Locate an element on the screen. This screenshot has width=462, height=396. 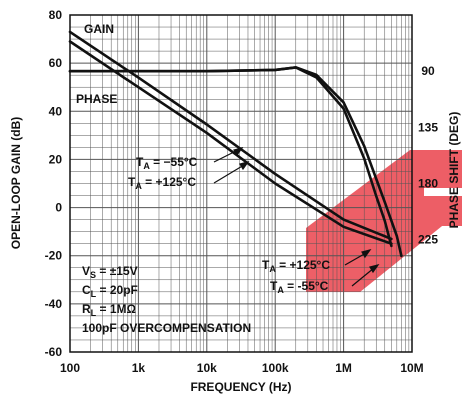
x-axis-title: FREQUENCY (Hz) is located at coordinates (240, 387).